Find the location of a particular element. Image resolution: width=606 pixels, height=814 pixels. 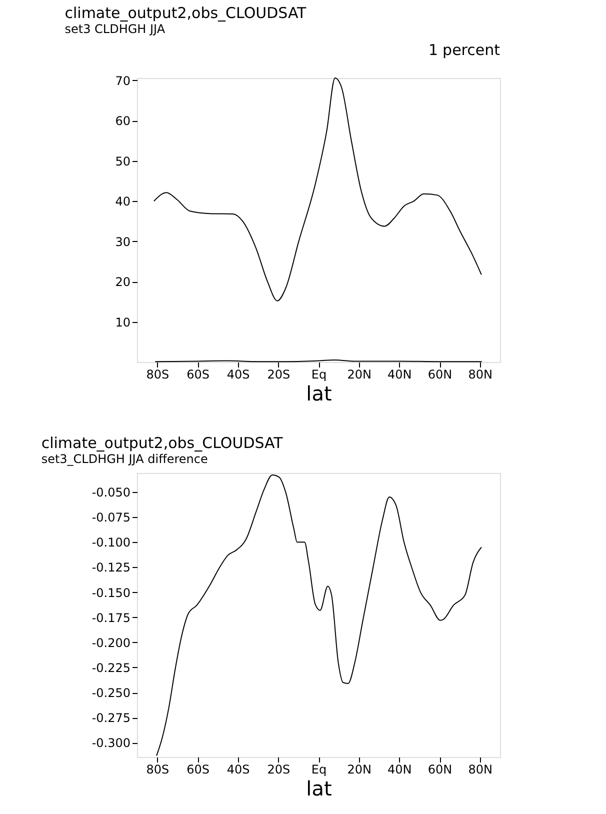

y-tick-label: -0.300 is located at coordinates (111, 743).